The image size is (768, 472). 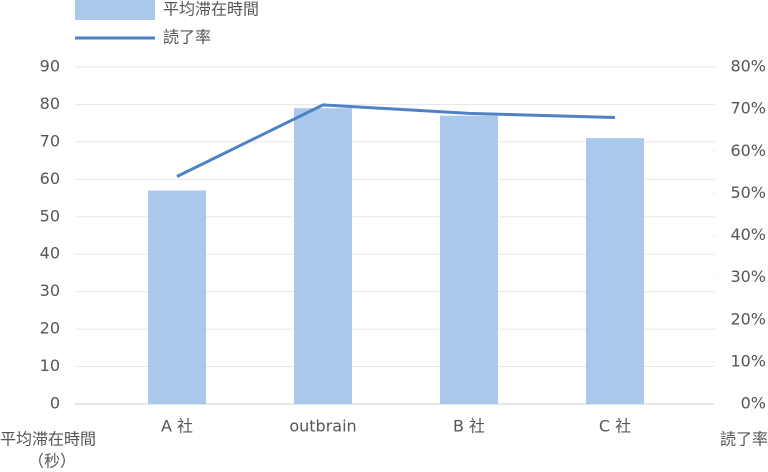 What do you see at coordinates (615, 426) in the screenshot?
I see `x-tick-label: C 社` at bounding box center [615, 426].